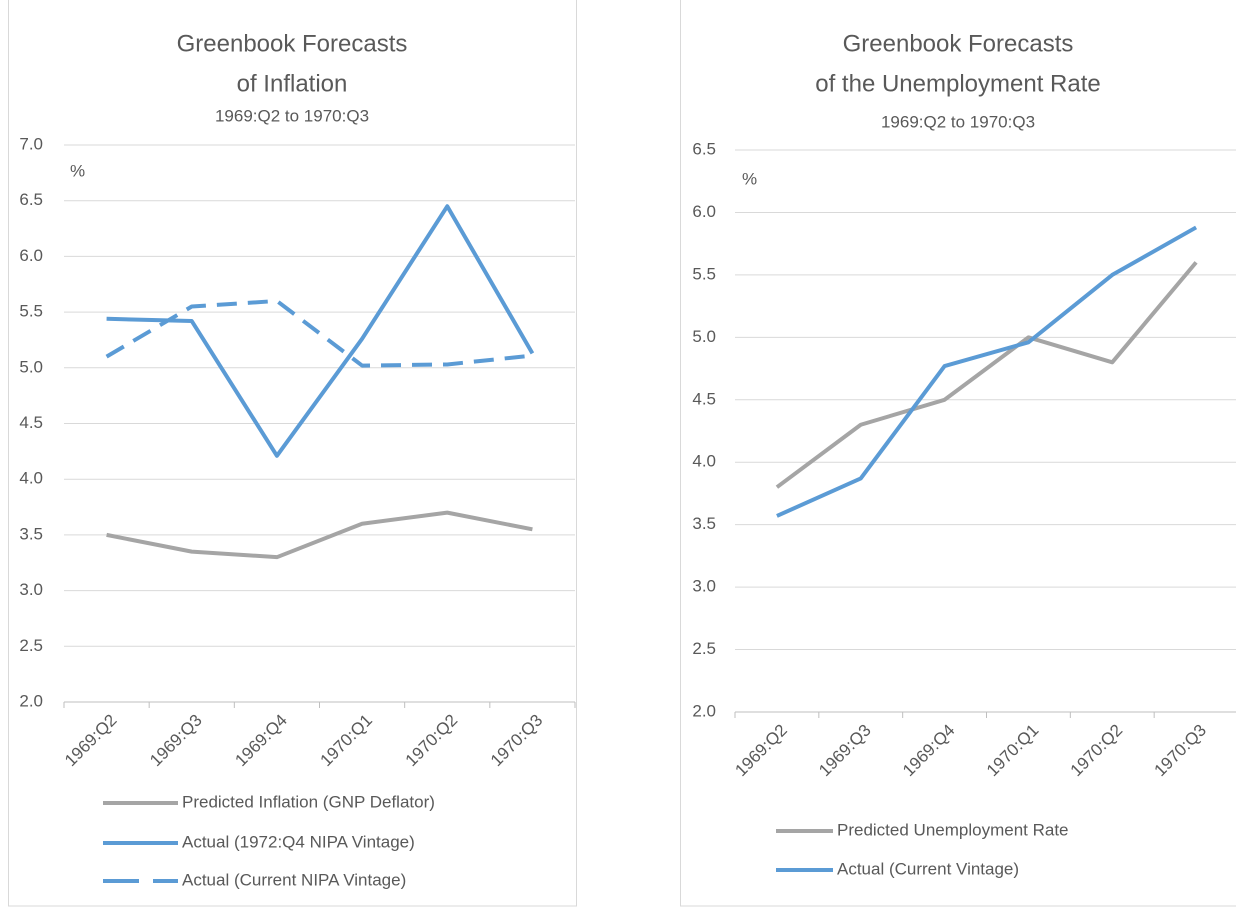 This screenshot has height=907, width=1236. I want to click on legend-label: Actual (Current Vintage), so click(928, 868).